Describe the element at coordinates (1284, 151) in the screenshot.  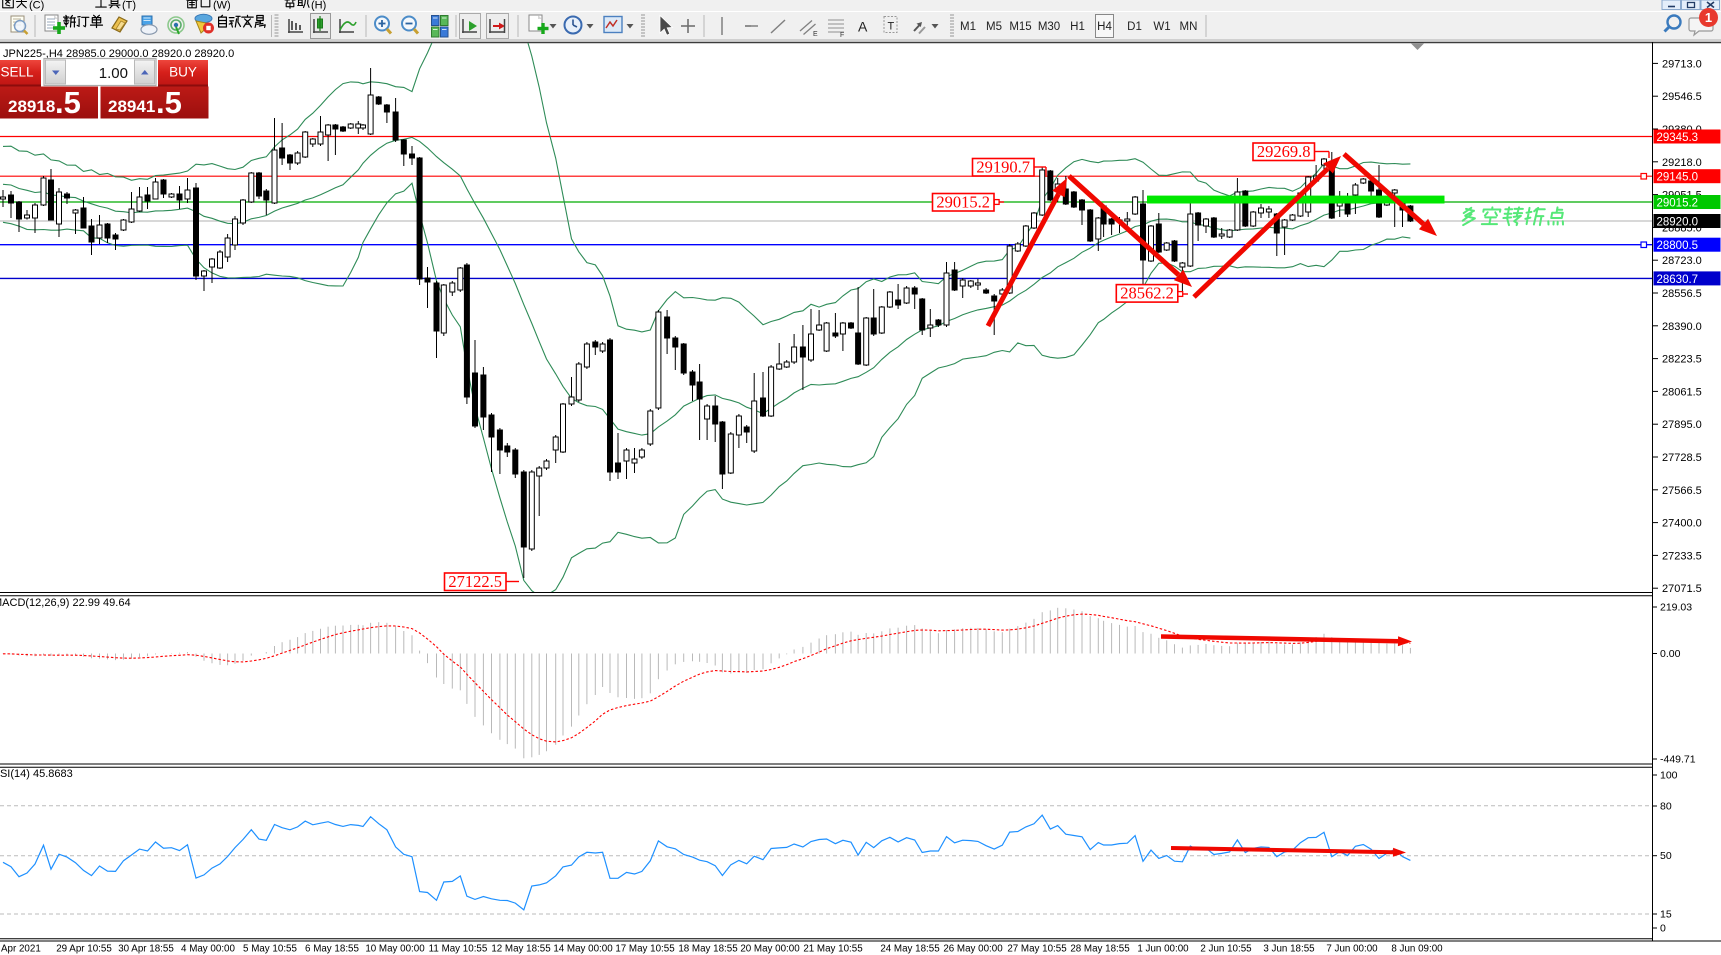
I see `svg-text: 29269.8` at that location.